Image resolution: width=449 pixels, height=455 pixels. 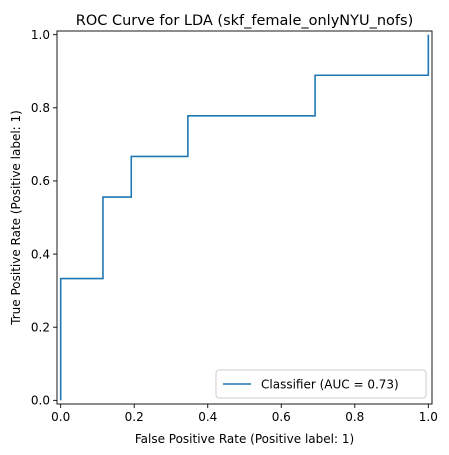 I want to click on legend: Classifier (AUC = 0.73), so click(x=321, y=384).